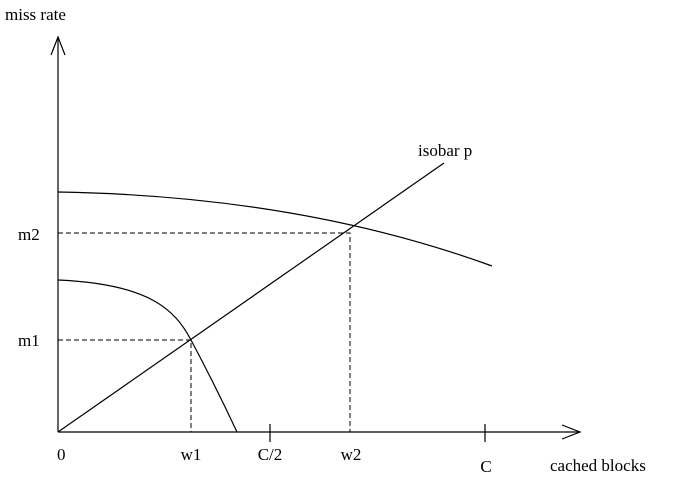 The image size is (687, 478). I want to click on m1-w1-guide, so click(125, 385).